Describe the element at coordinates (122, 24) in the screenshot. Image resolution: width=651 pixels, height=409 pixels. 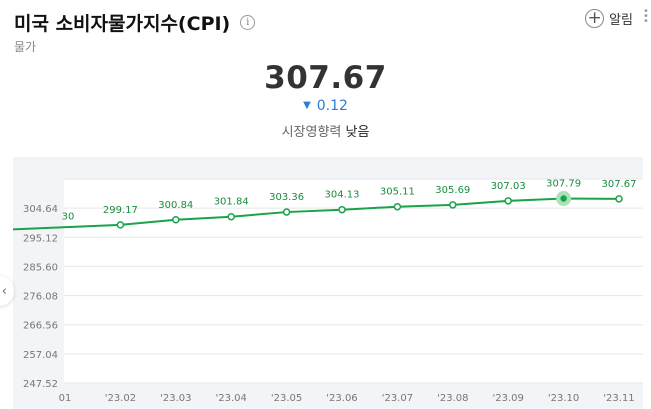
I see `title-text: 미국 소비자물가지수(CPI)` at that location.